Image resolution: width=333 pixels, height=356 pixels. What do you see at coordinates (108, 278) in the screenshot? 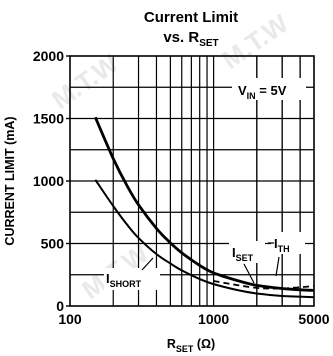
I see `series-label-ishort-main: I` at bounding box center [108, 278].